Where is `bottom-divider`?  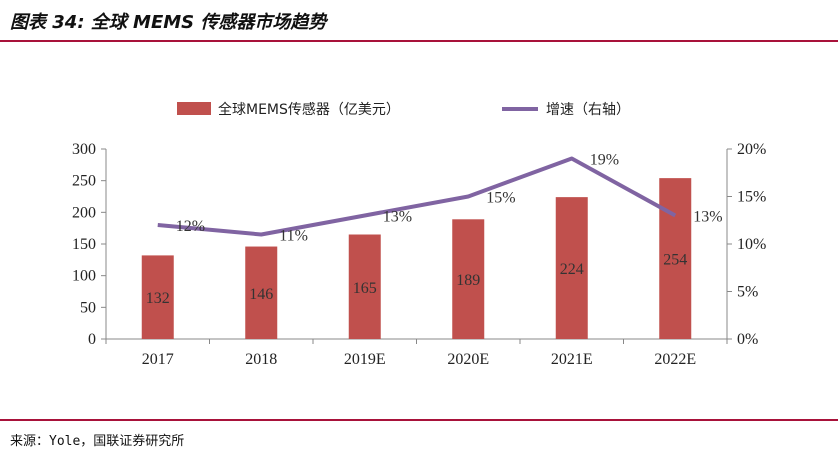 bottom-divider is located at coordinates (419, 420).